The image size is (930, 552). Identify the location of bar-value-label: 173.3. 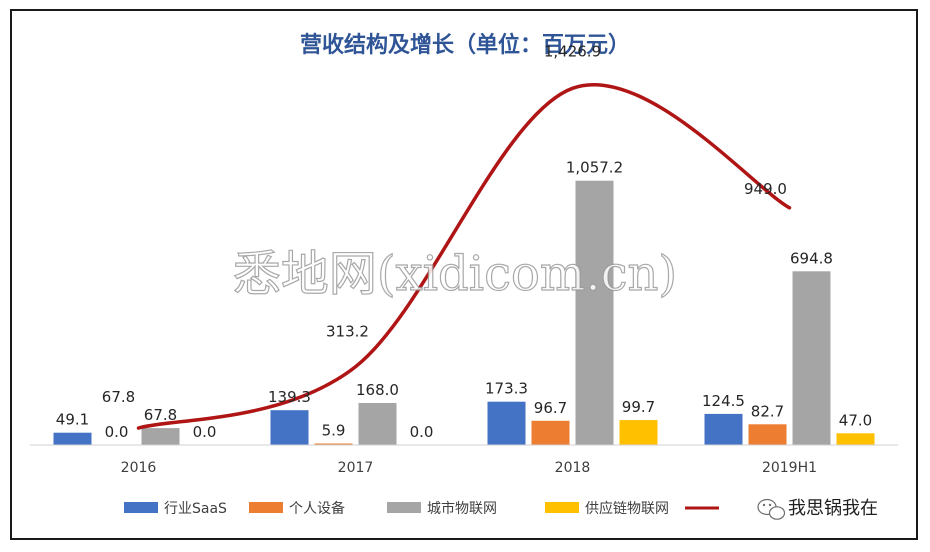
(506, 389).